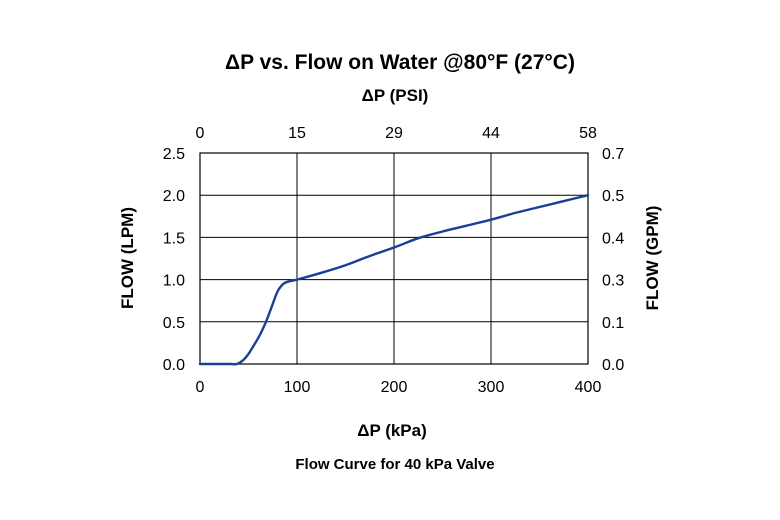  I want to click on top-axis-title: ΔP (PSI), so click(395, 95).